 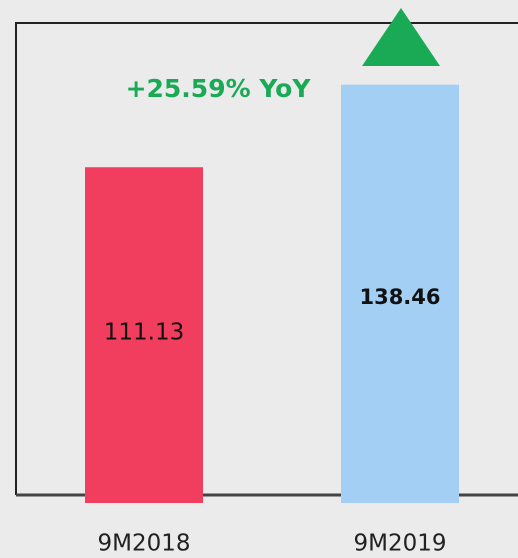 I want to click on data-label: 138.46, so click(x=399, y=297).